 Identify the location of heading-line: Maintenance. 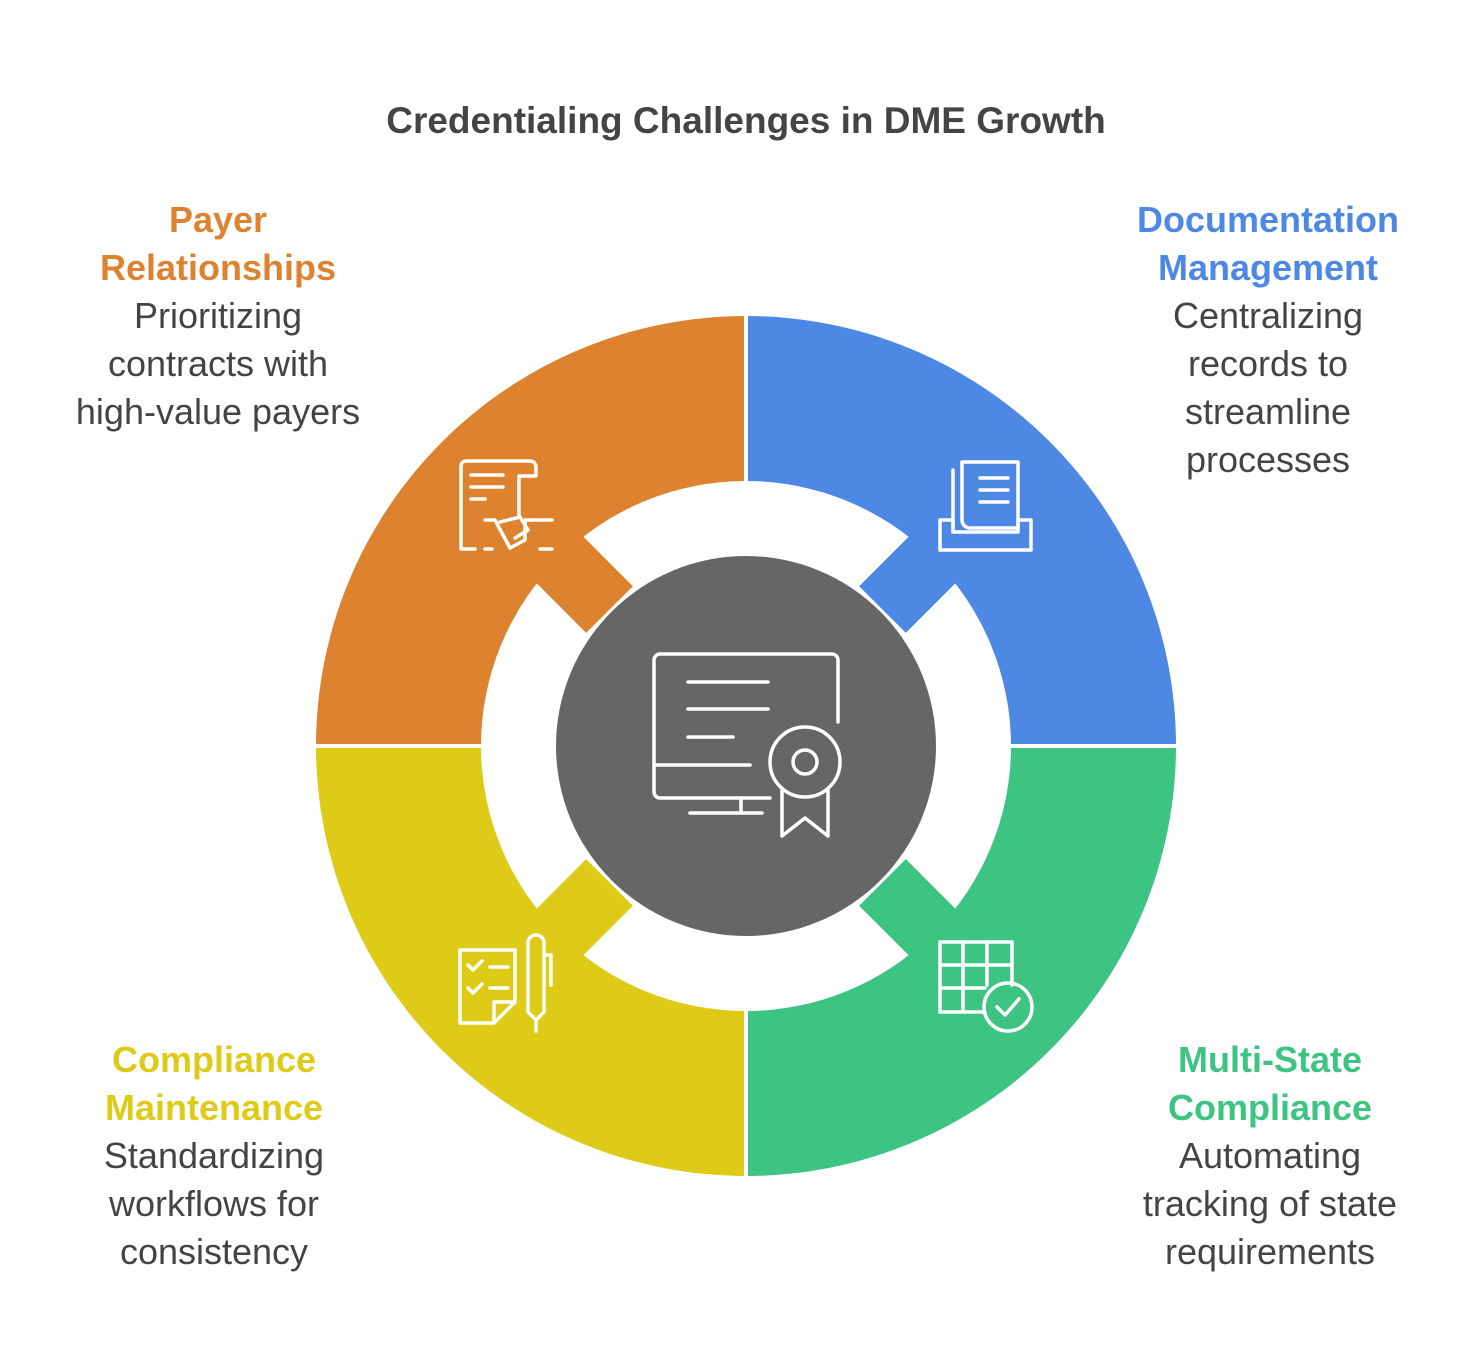
(214, 1107).